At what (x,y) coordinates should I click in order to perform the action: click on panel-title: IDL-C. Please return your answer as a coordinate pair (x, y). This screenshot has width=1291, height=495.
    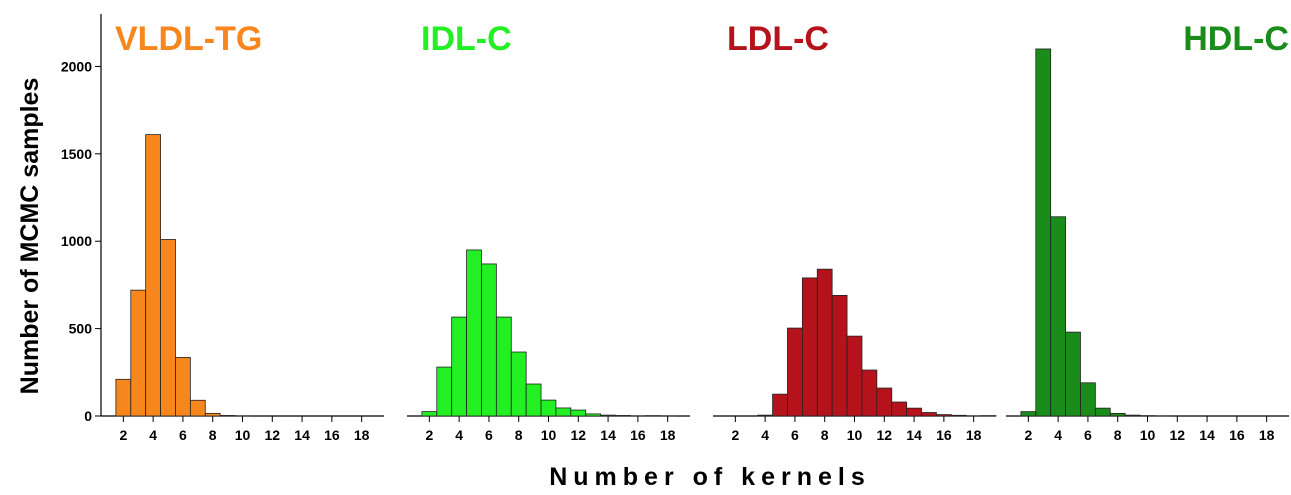
    Looking at the image, I should click on (466, 39).